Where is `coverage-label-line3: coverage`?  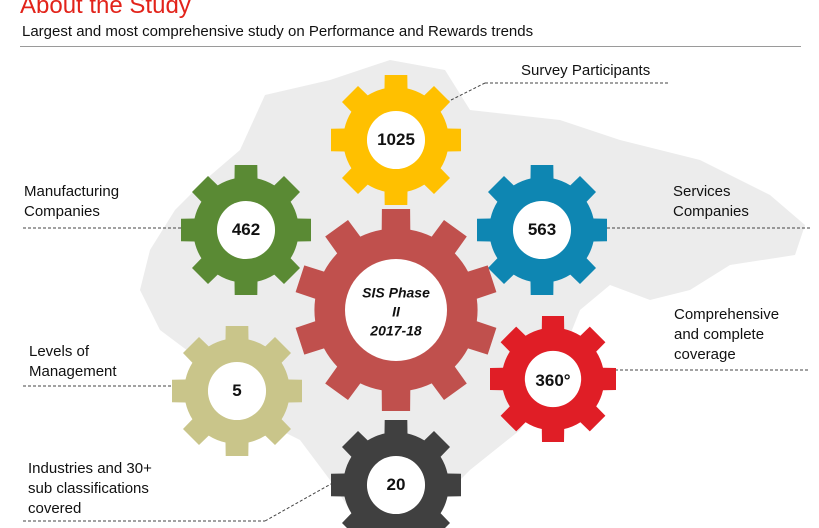 coverage-label-line3: coverage is located at coordinates (705, 354).